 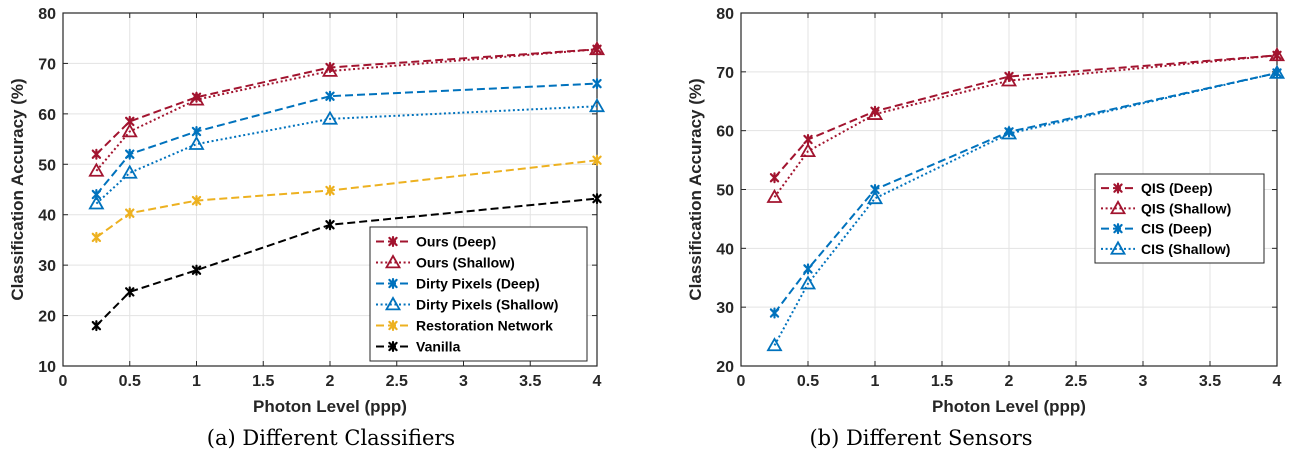 I want to click on series-ours-shallow, so click(x=347, y=108).